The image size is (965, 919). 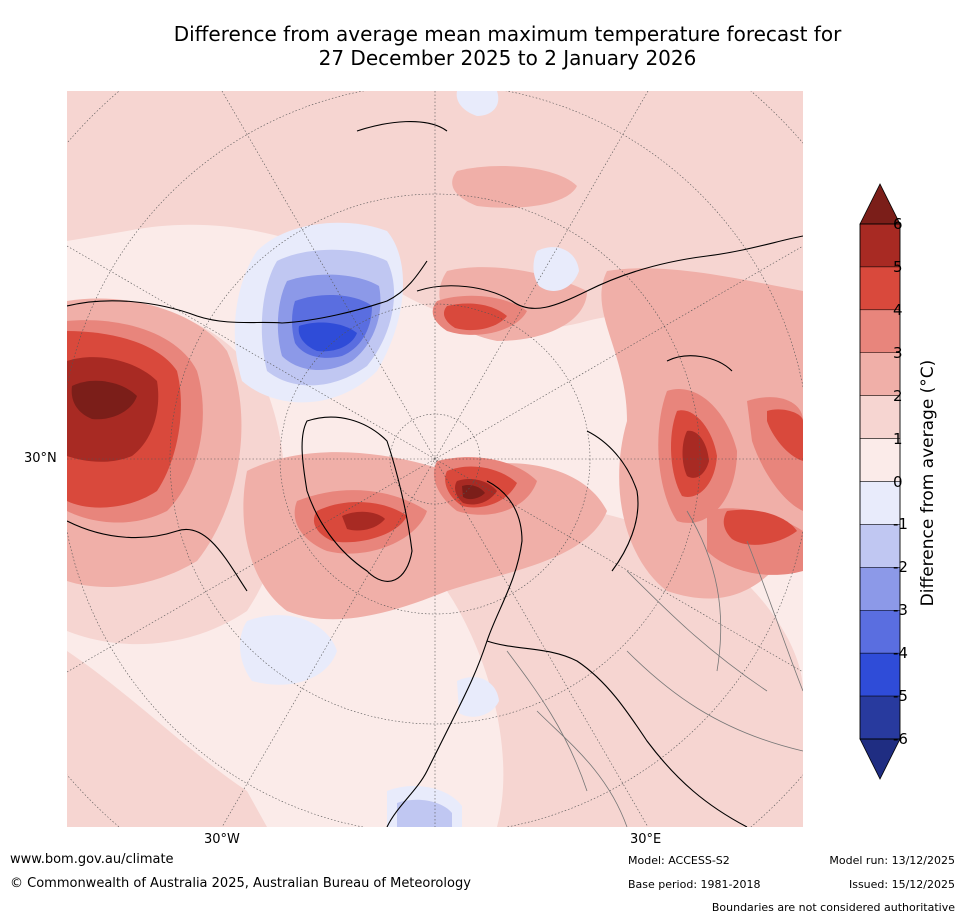 What do you see at coordinates (646, 839) in the screenshot?
I see `longitude-label-30e: 30°E` at bounding box center [646, 839].